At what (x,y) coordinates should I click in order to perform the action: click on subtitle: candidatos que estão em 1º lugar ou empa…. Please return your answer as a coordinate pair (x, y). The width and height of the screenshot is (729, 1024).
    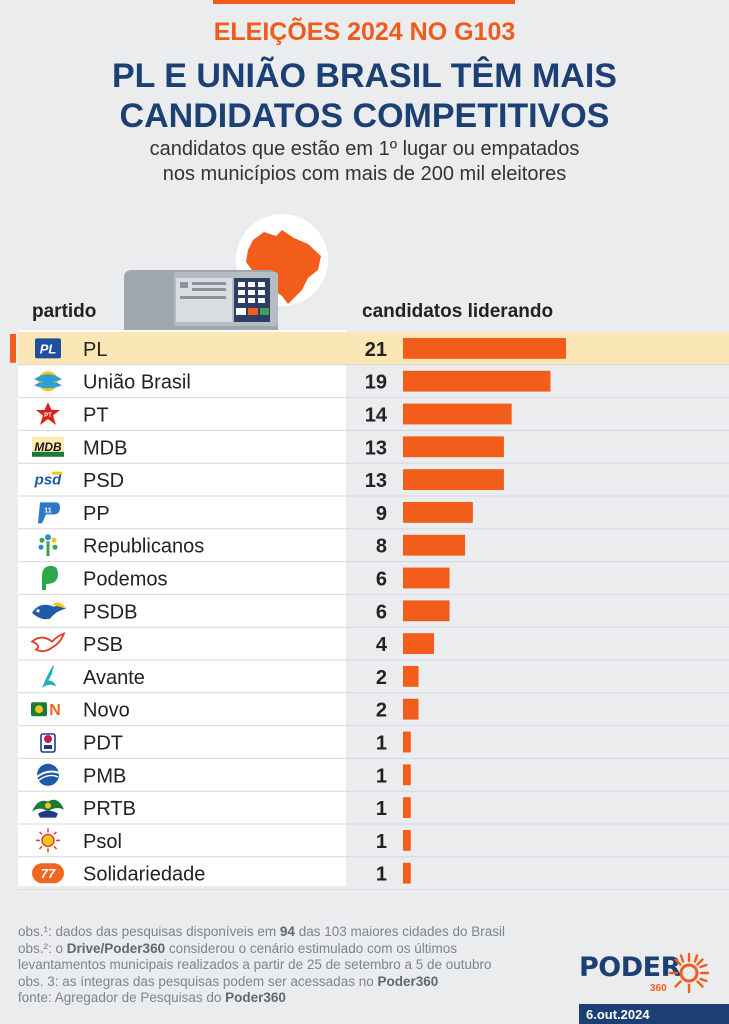
    Looking at the image, I should click on (364, 162).